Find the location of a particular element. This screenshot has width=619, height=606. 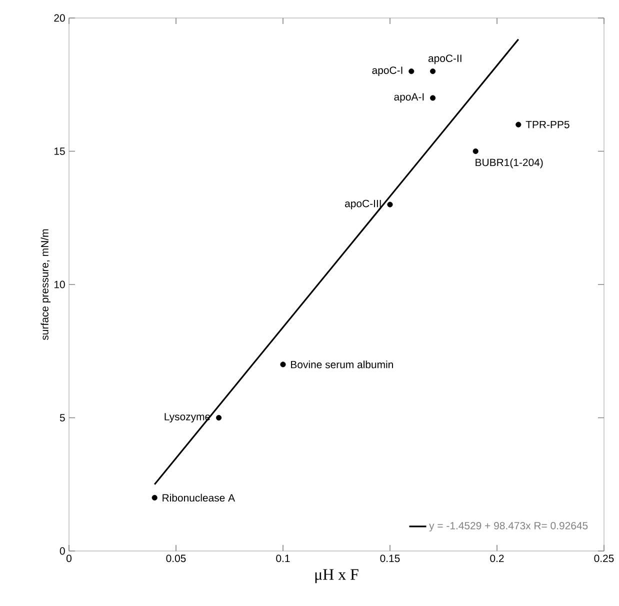

x-tick-label: 0.15 is located at coordinates (390, 558).